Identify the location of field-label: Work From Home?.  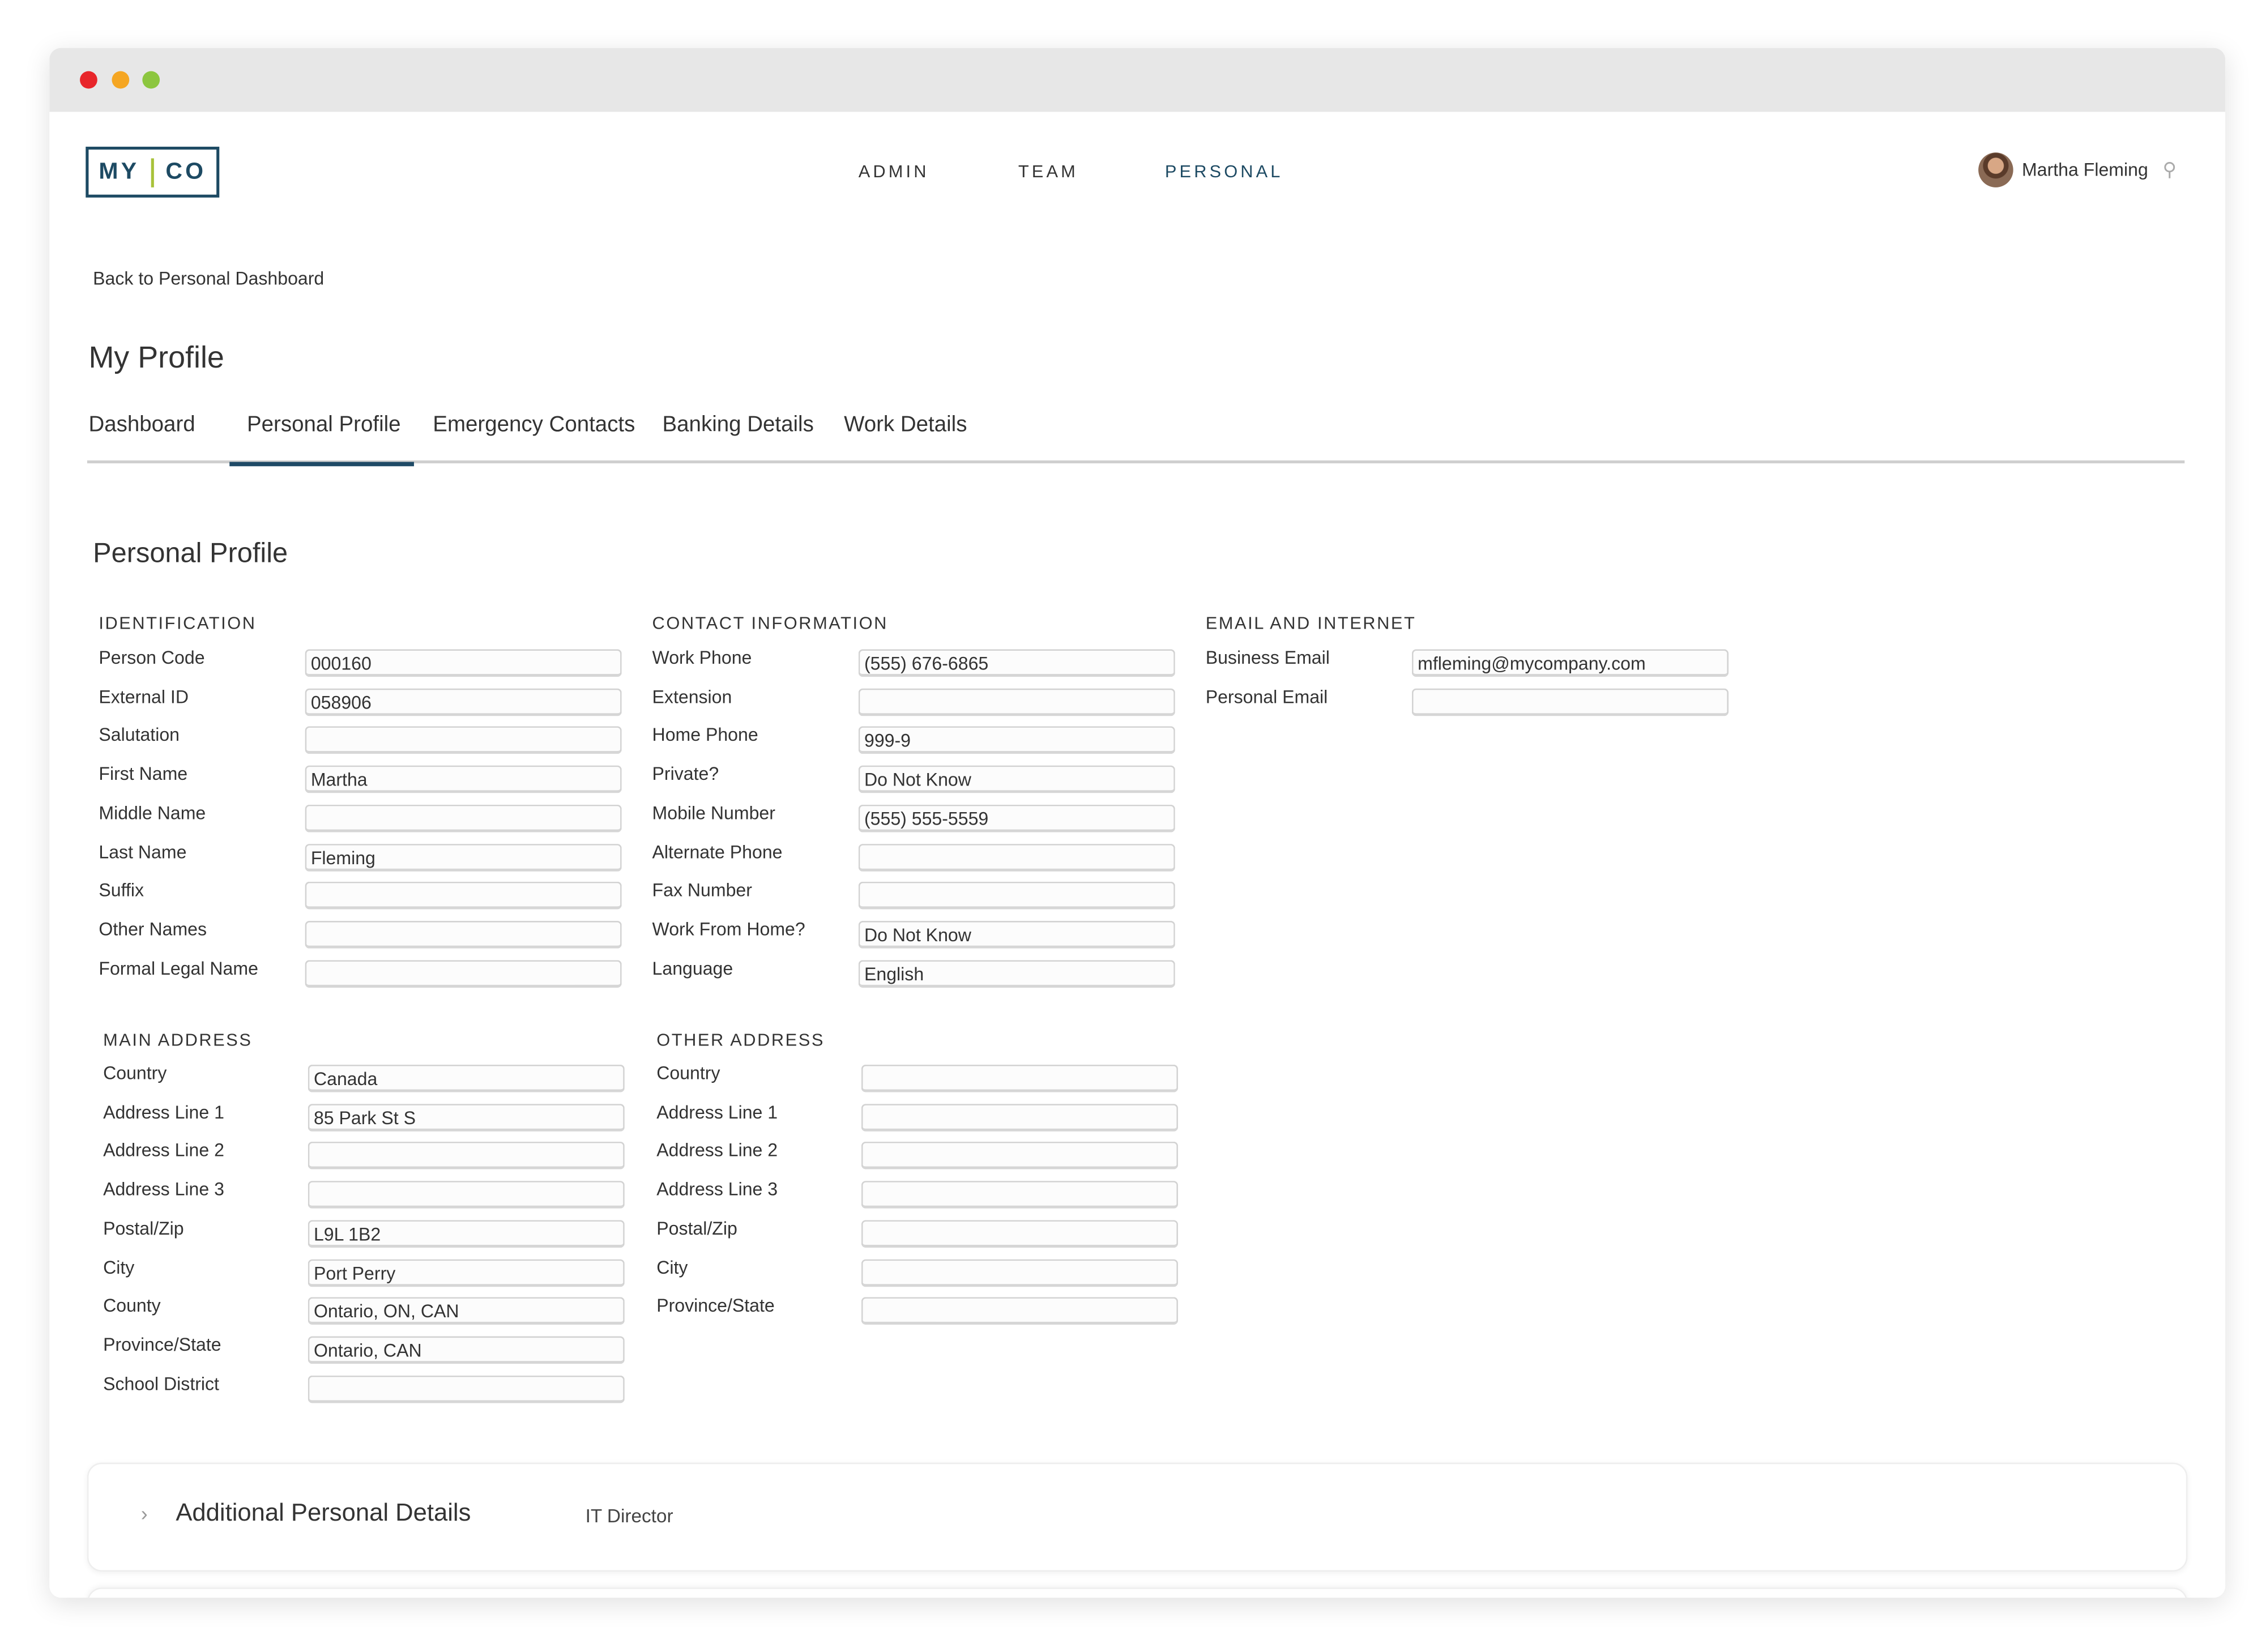
(729, 930).